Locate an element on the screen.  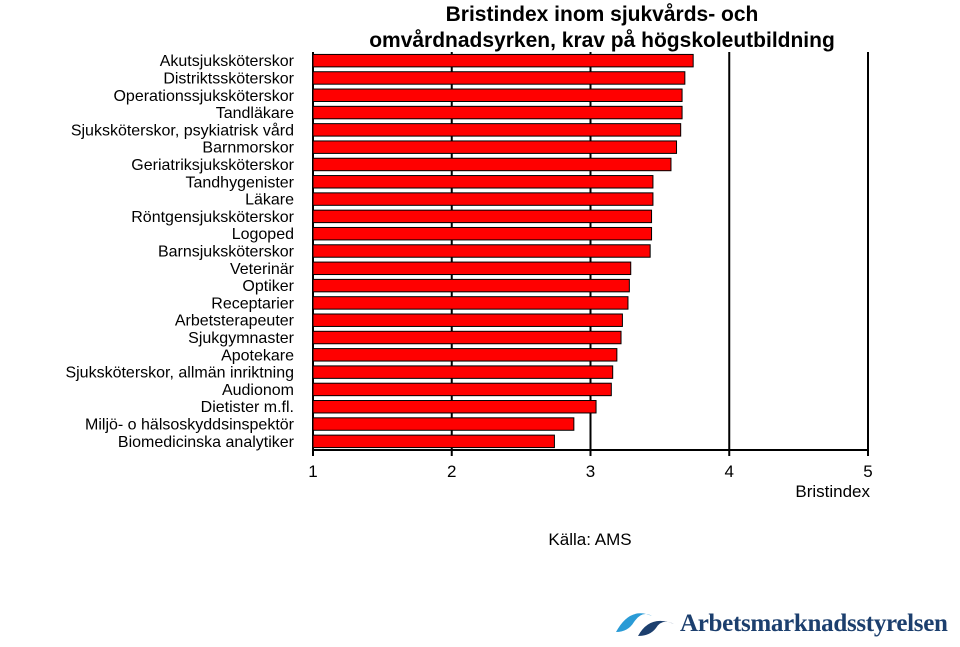
category-label: Apotekare is located at coordinates (257, 355).